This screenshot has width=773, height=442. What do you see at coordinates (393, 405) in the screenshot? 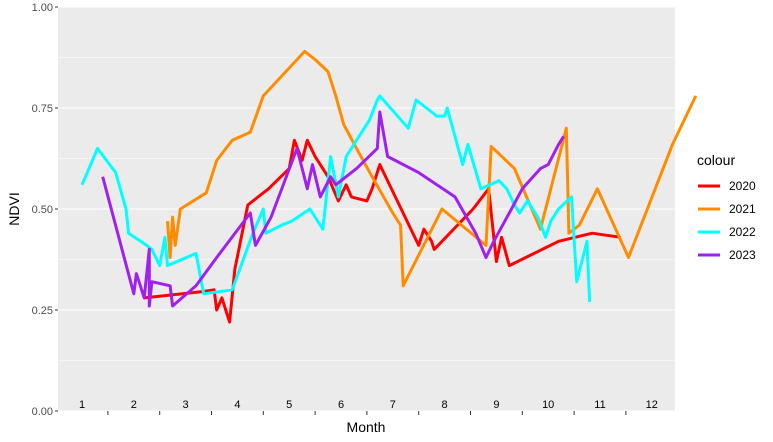
I see `month-label: 7` at bounding box center [393, 405].